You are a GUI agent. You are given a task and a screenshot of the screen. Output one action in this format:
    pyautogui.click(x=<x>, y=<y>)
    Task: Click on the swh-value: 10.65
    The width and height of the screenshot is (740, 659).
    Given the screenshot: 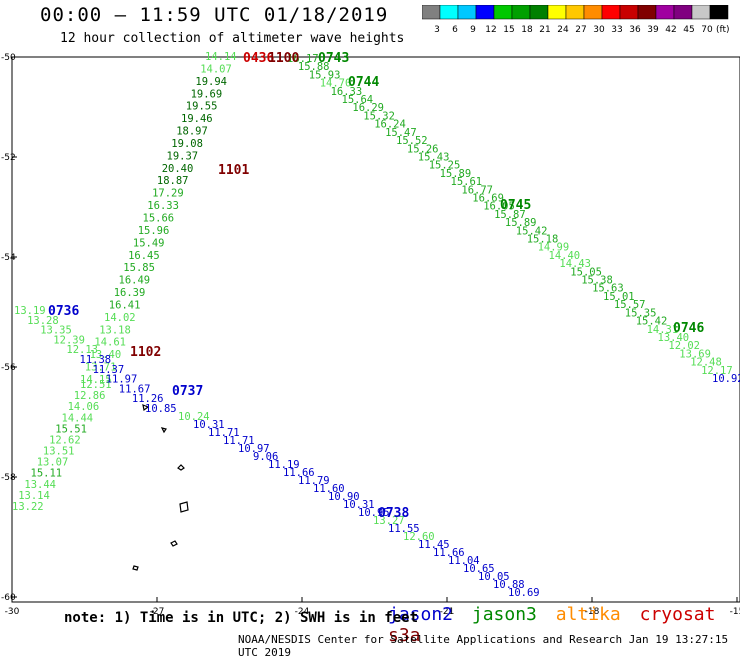 What is the action you would take?
    pyautogui.click(x=479, y=569)
    